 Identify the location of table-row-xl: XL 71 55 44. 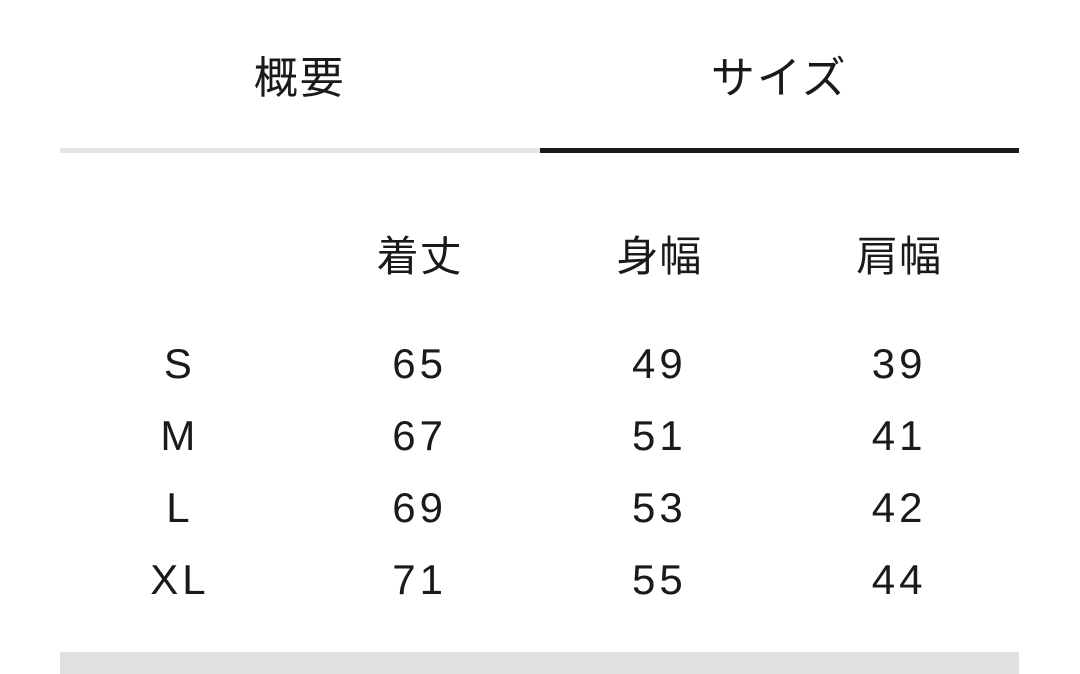
(539, 580).